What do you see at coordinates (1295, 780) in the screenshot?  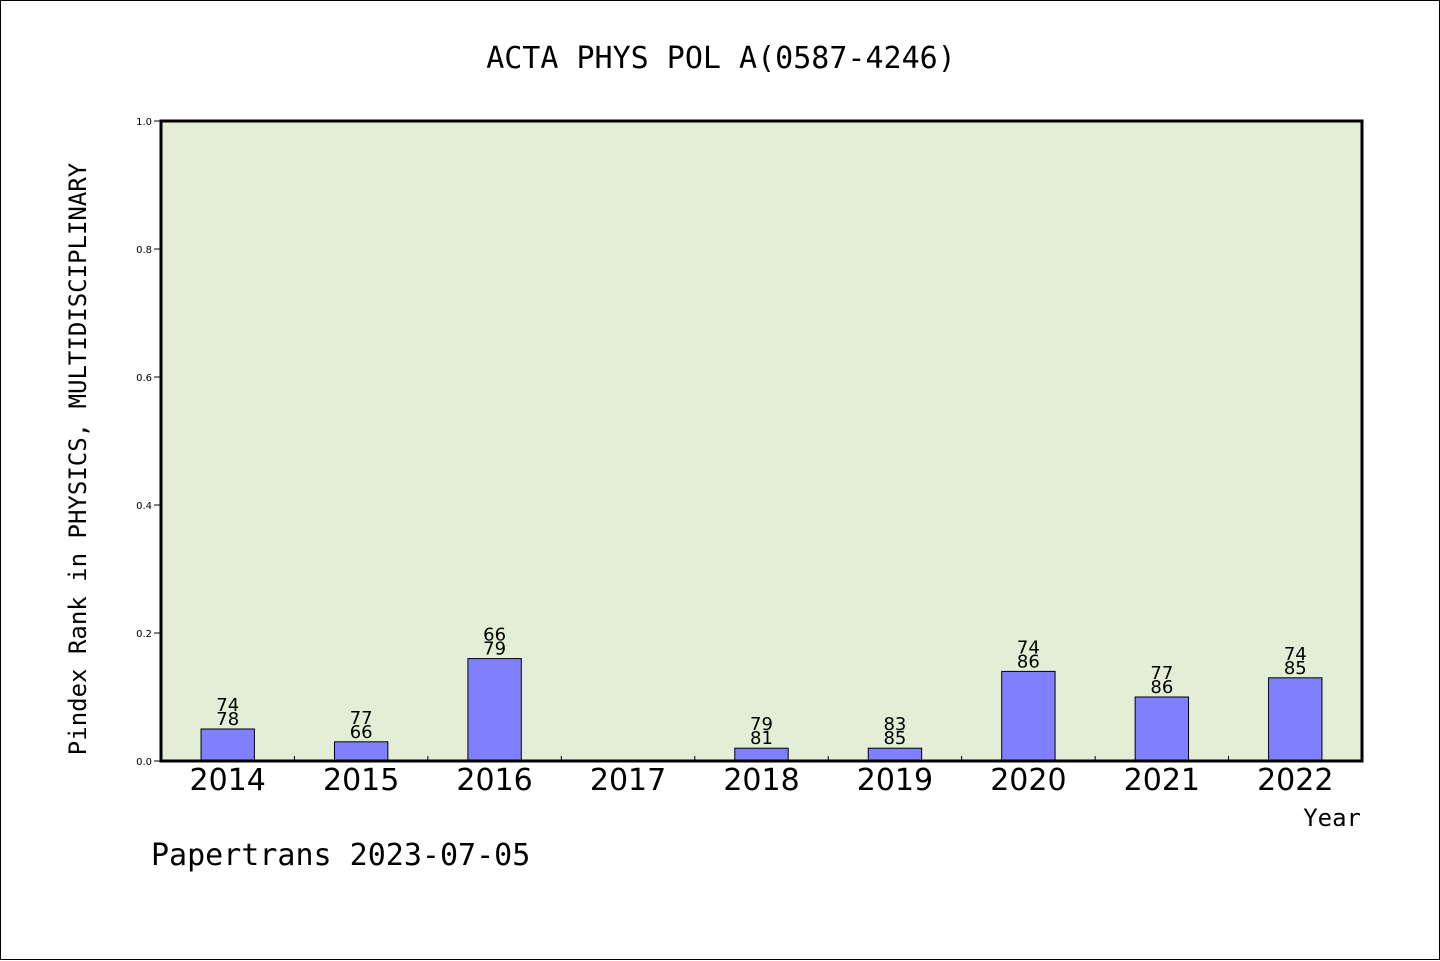 I see `x-tick-label: 2022` at bounding box center [1295, 780].